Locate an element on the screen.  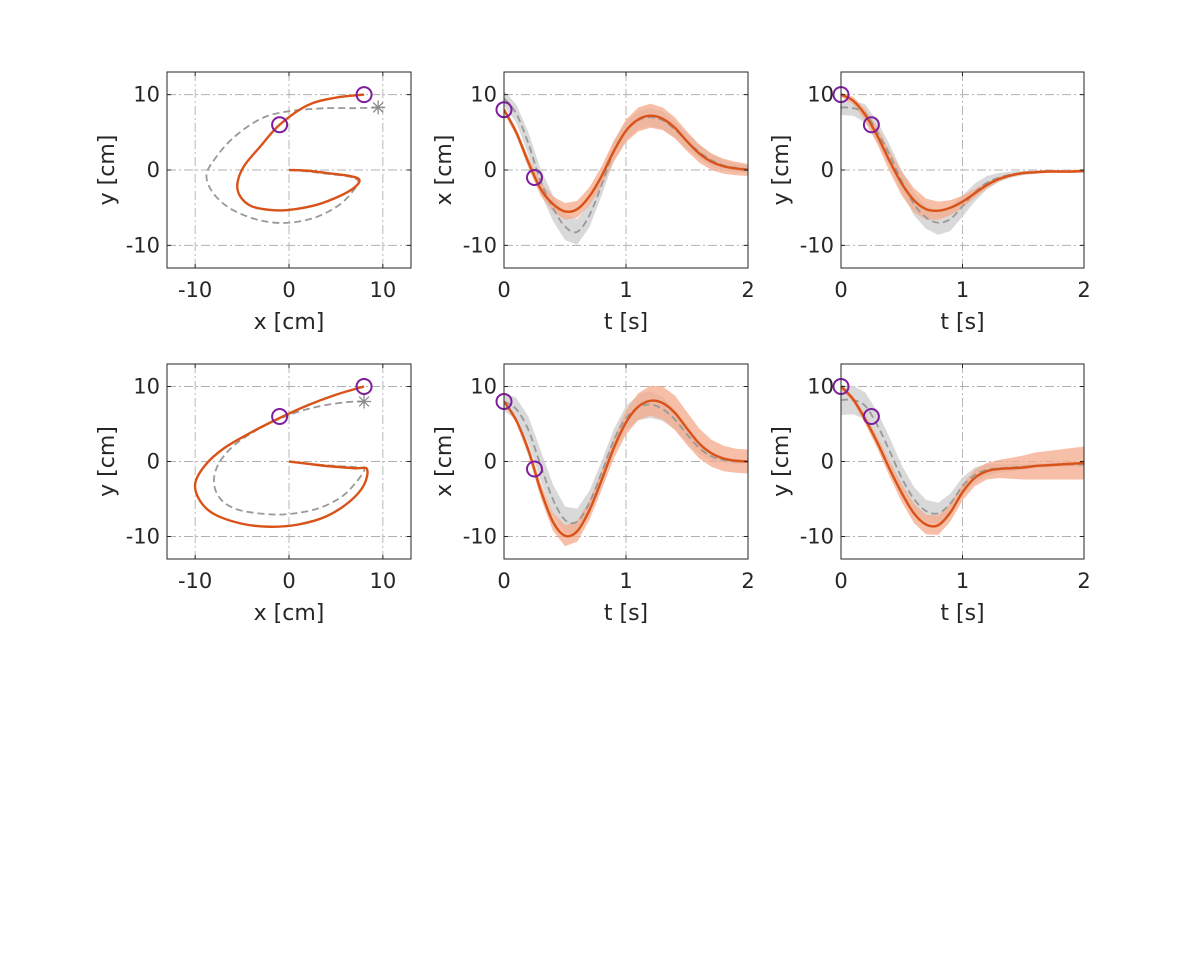
subplot-r2c1: -10 0 10 -10 0 10 x [cm] y [cm] is located at coordinates (253, 494).